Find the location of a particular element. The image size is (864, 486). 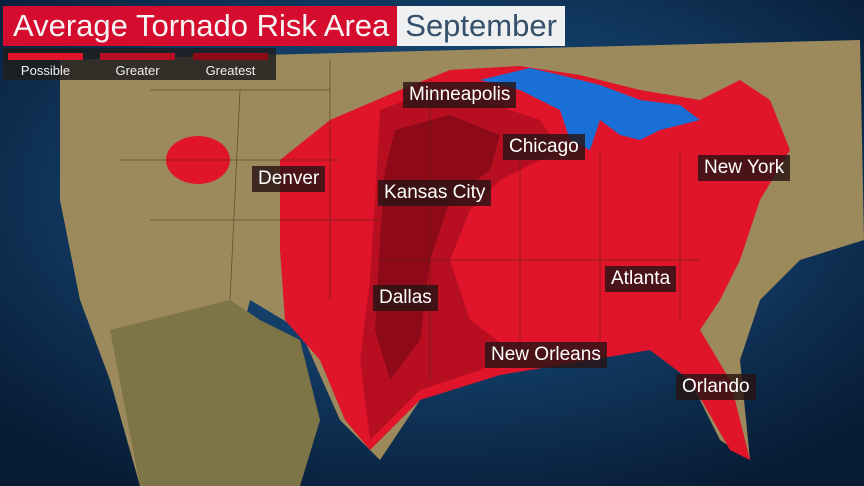

city-label-chicago: Chicago is located at coordinates (544, 147).